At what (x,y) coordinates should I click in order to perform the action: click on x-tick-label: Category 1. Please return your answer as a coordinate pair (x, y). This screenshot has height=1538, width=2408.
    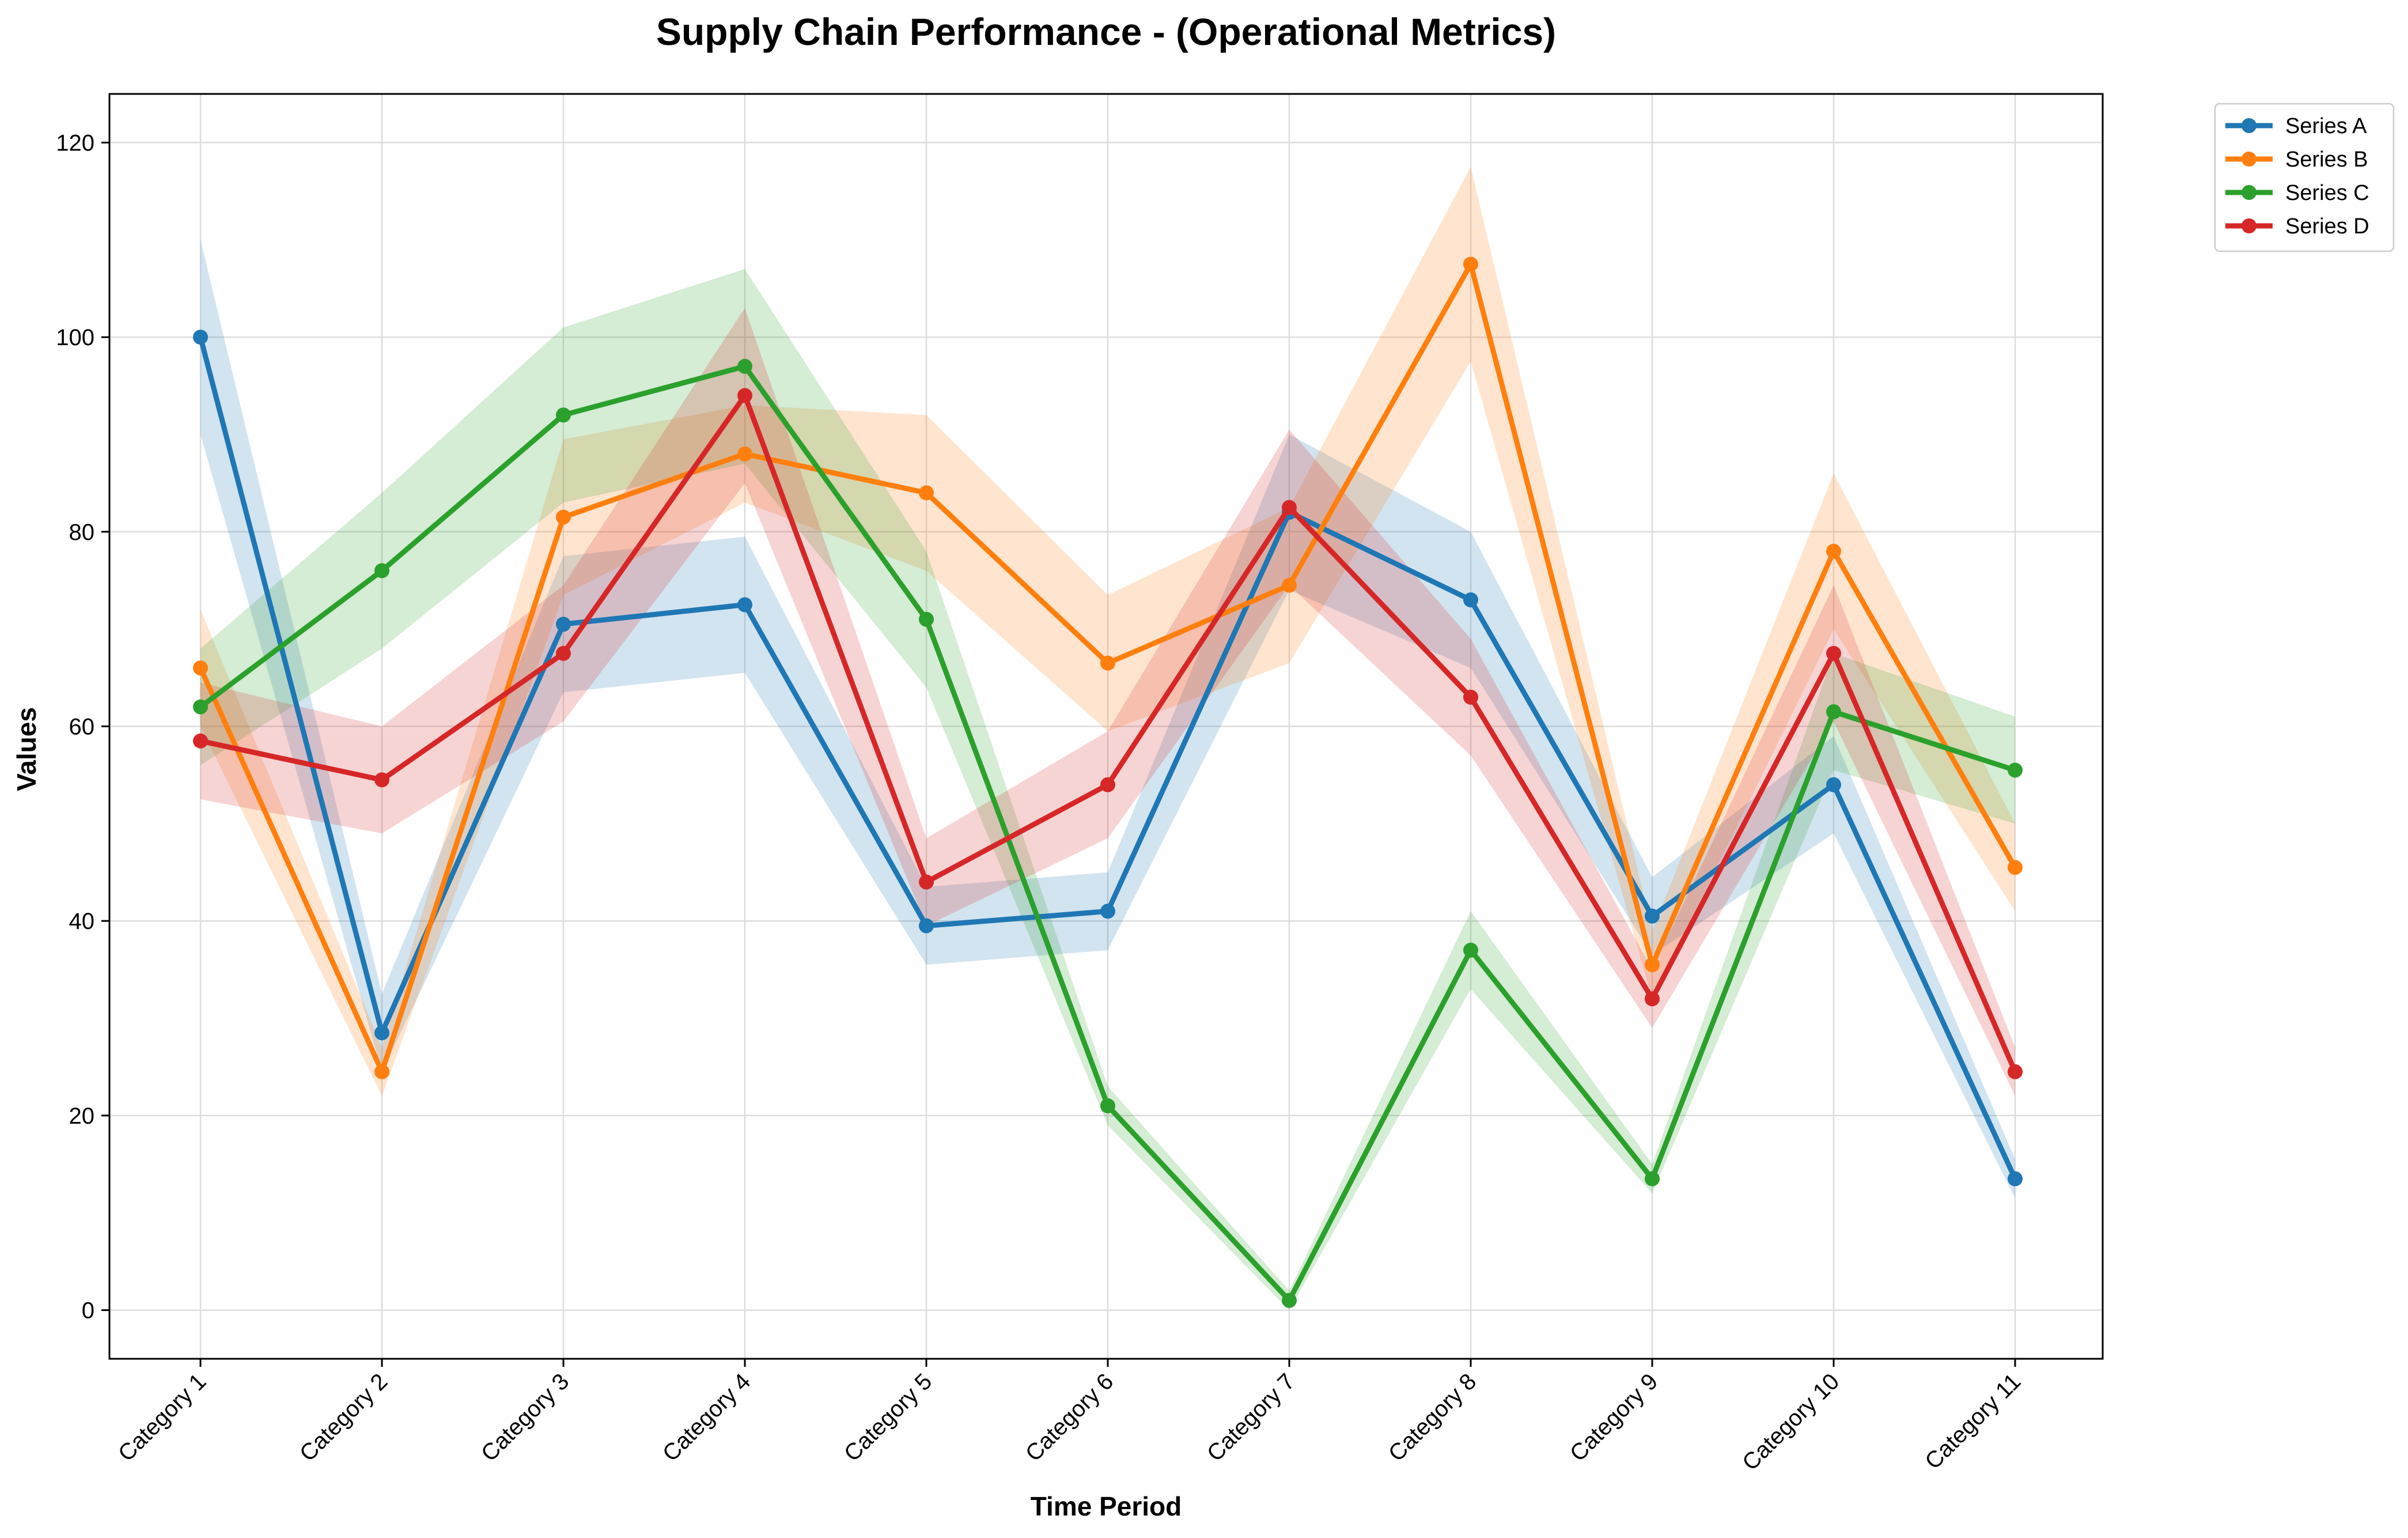
    Looking at the image, I should click on (162, 1417).